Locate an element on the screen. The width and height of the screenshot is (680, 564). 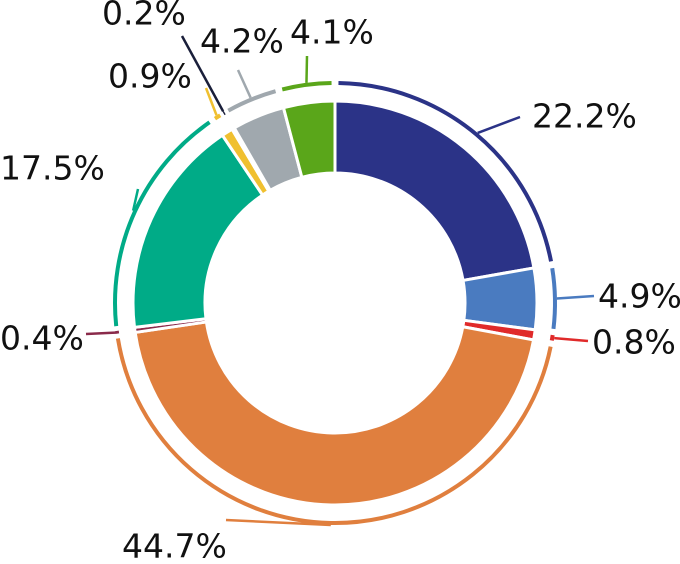
slice-percent-label: 4.9% is located at coordinates (639, 296).